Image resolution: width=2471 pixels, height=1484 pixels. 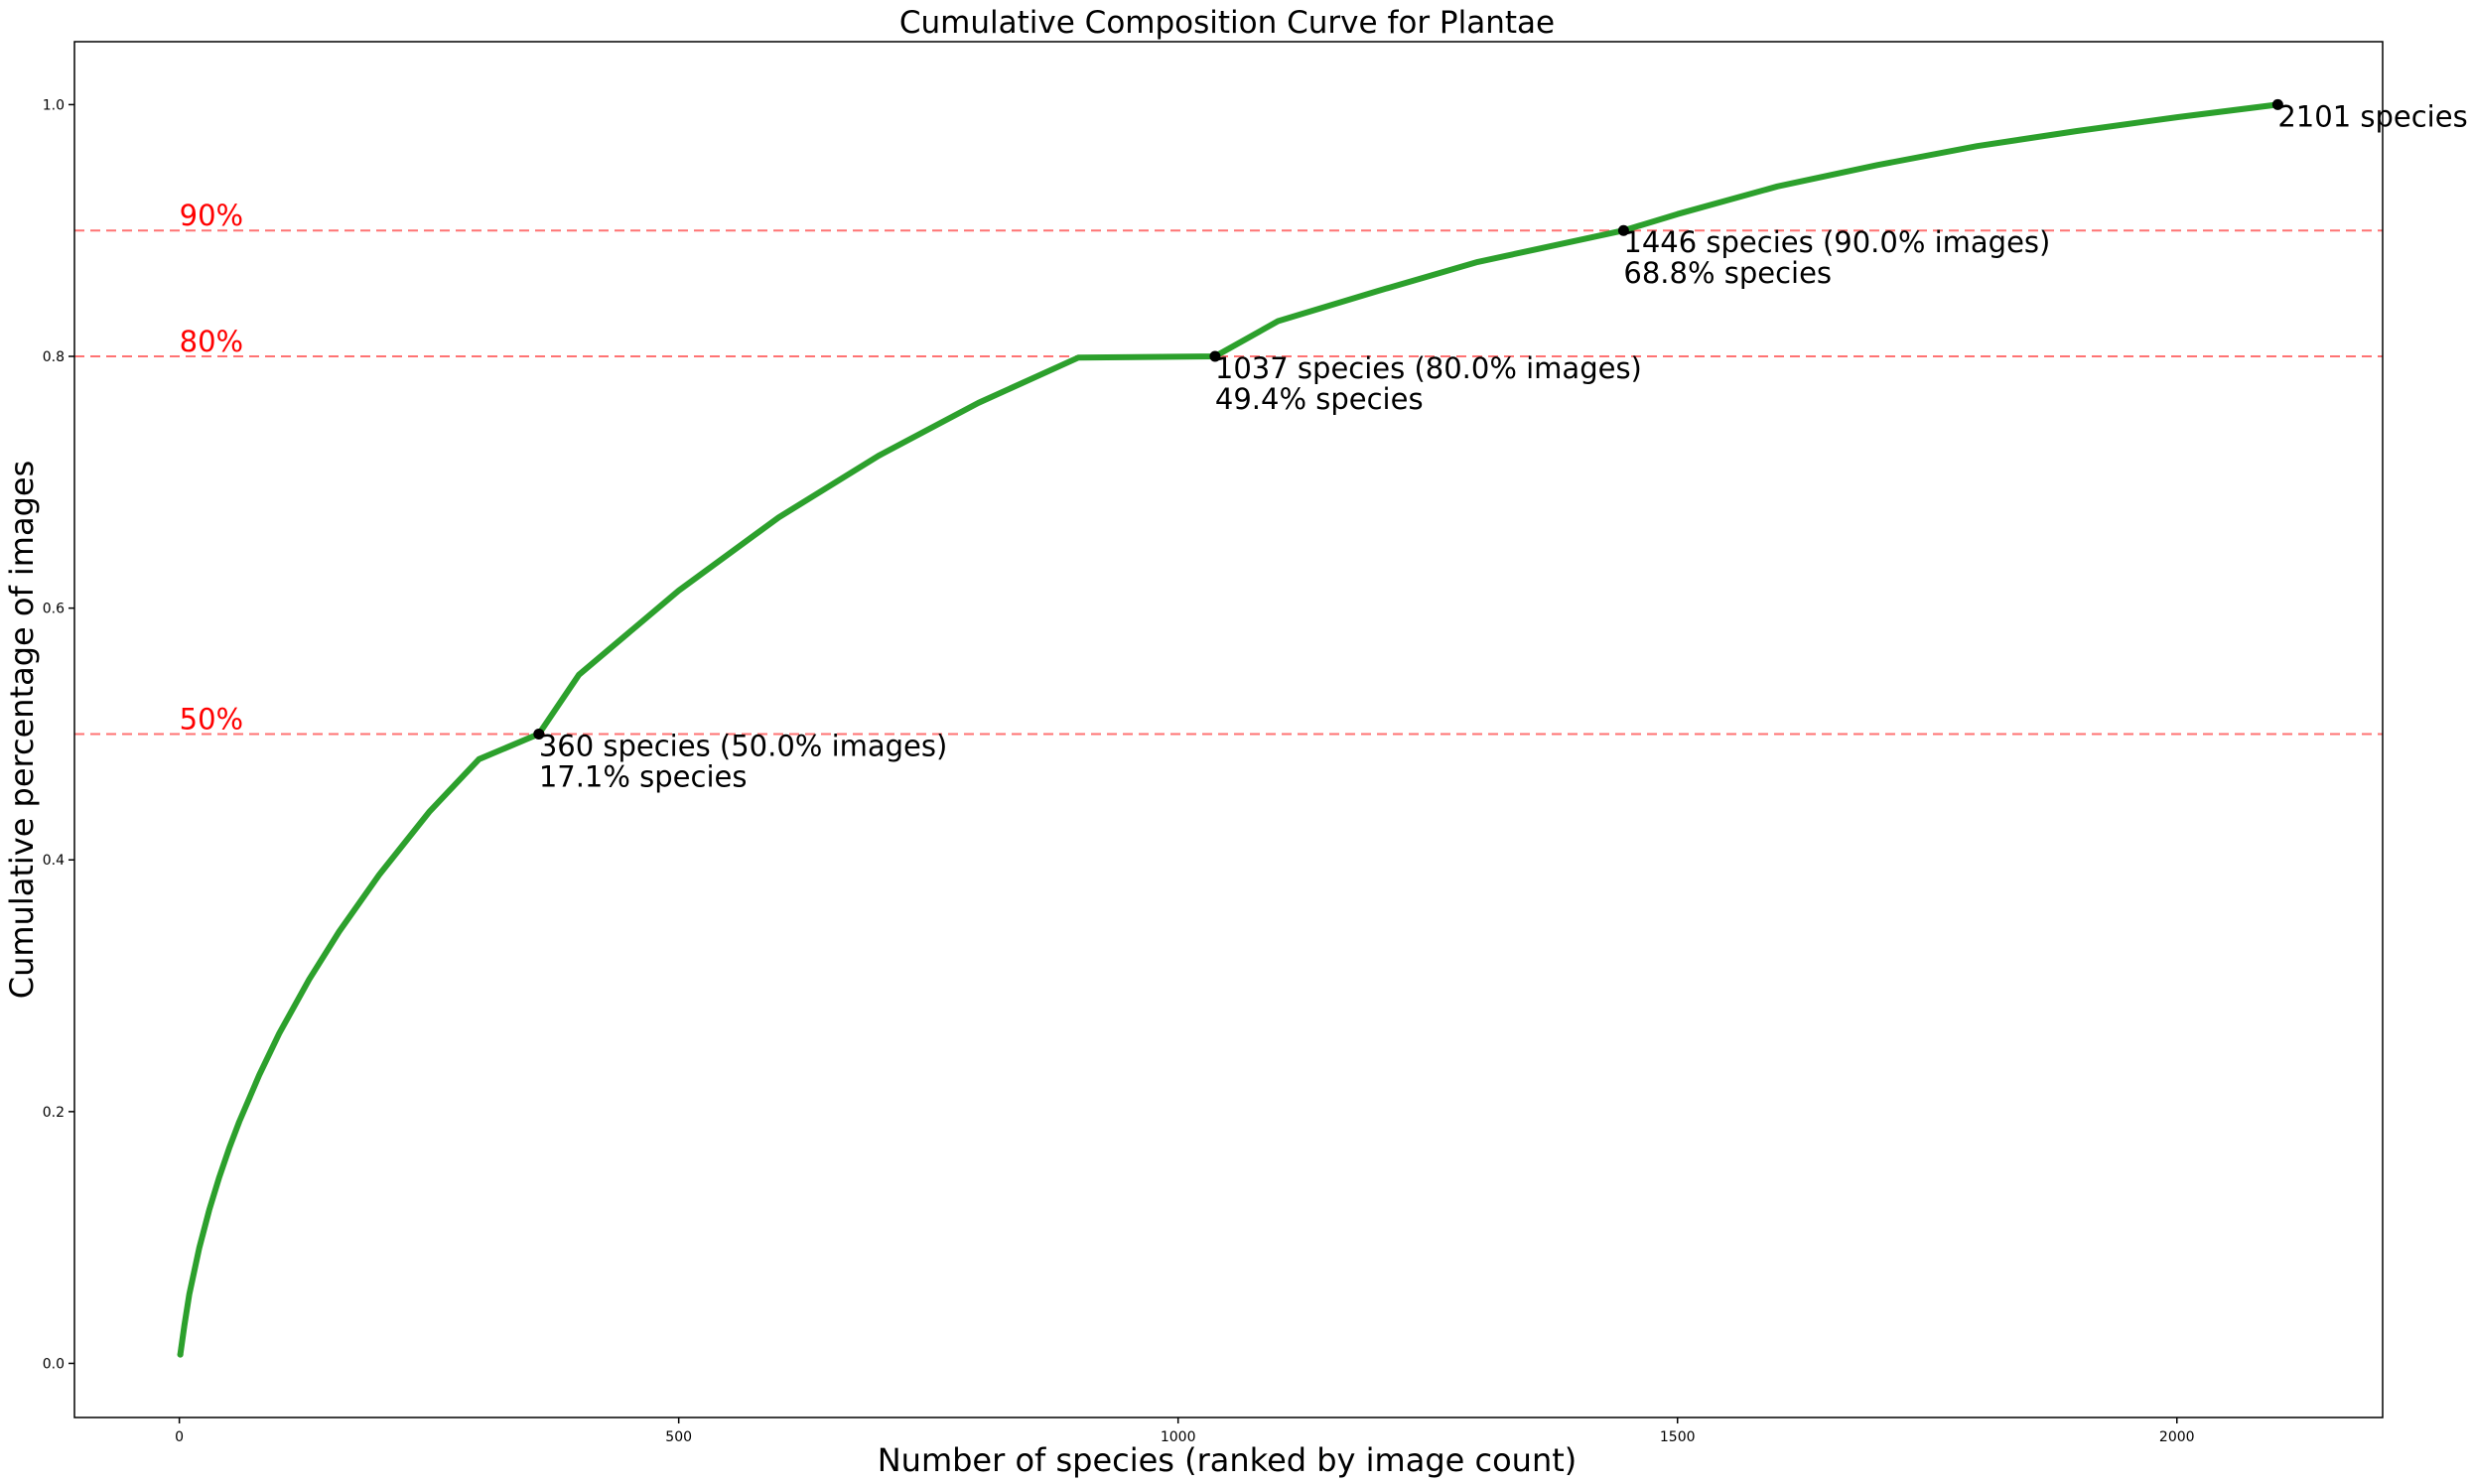 What do you see at coordinates (180, 1354) in the screenshot?
I see `series-start-point` at bounding box center [180, 1354].